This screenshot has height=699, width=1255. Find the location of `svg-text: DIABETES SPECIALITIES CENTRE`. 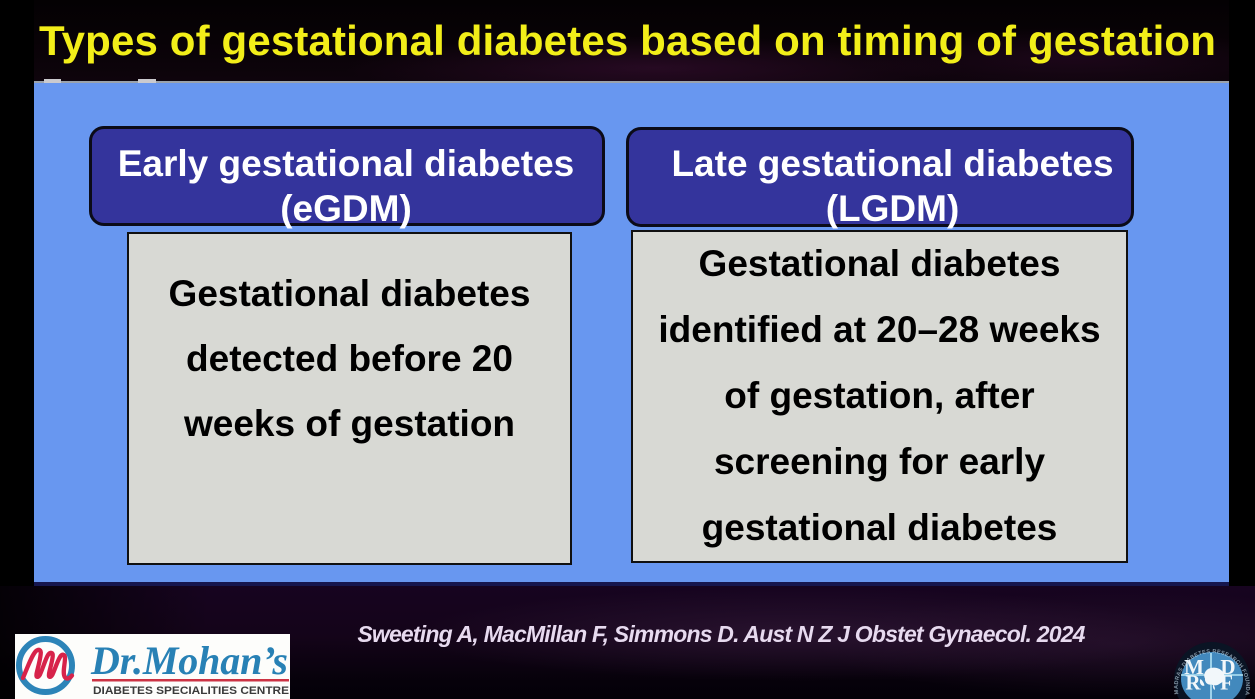

svg-text: DIABETES SPECIALITIES CENTRE is located at coordinates (191, 691).